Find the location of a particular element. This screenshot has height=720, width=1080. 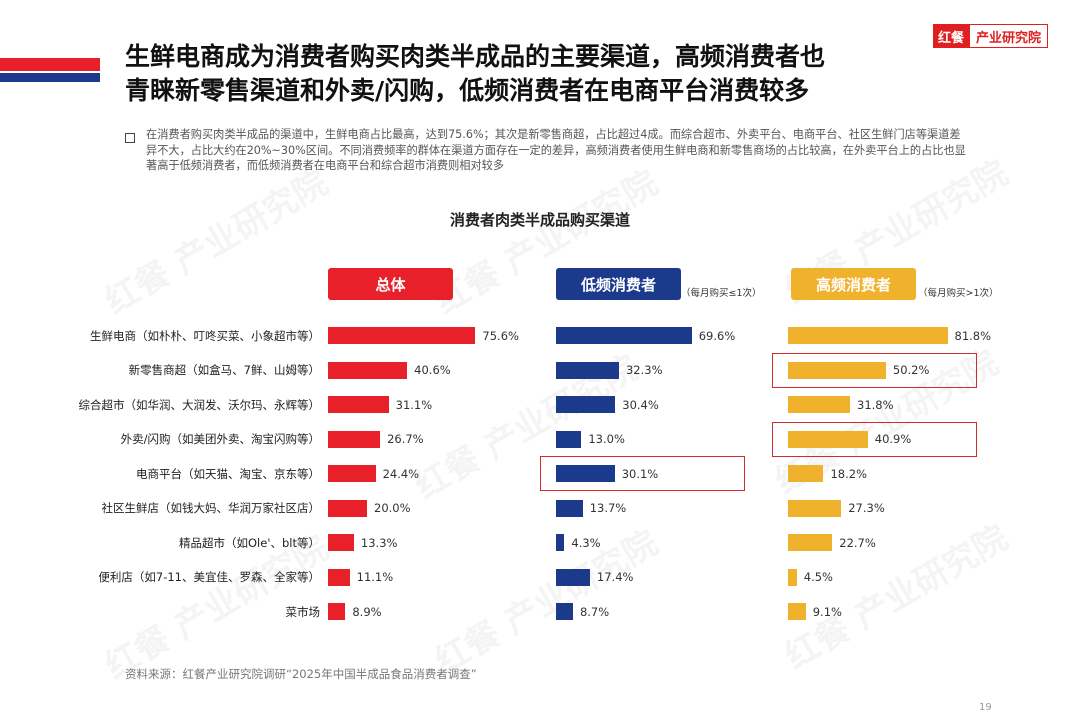

data-label: 75.6% is located at coordinates (500, 335).